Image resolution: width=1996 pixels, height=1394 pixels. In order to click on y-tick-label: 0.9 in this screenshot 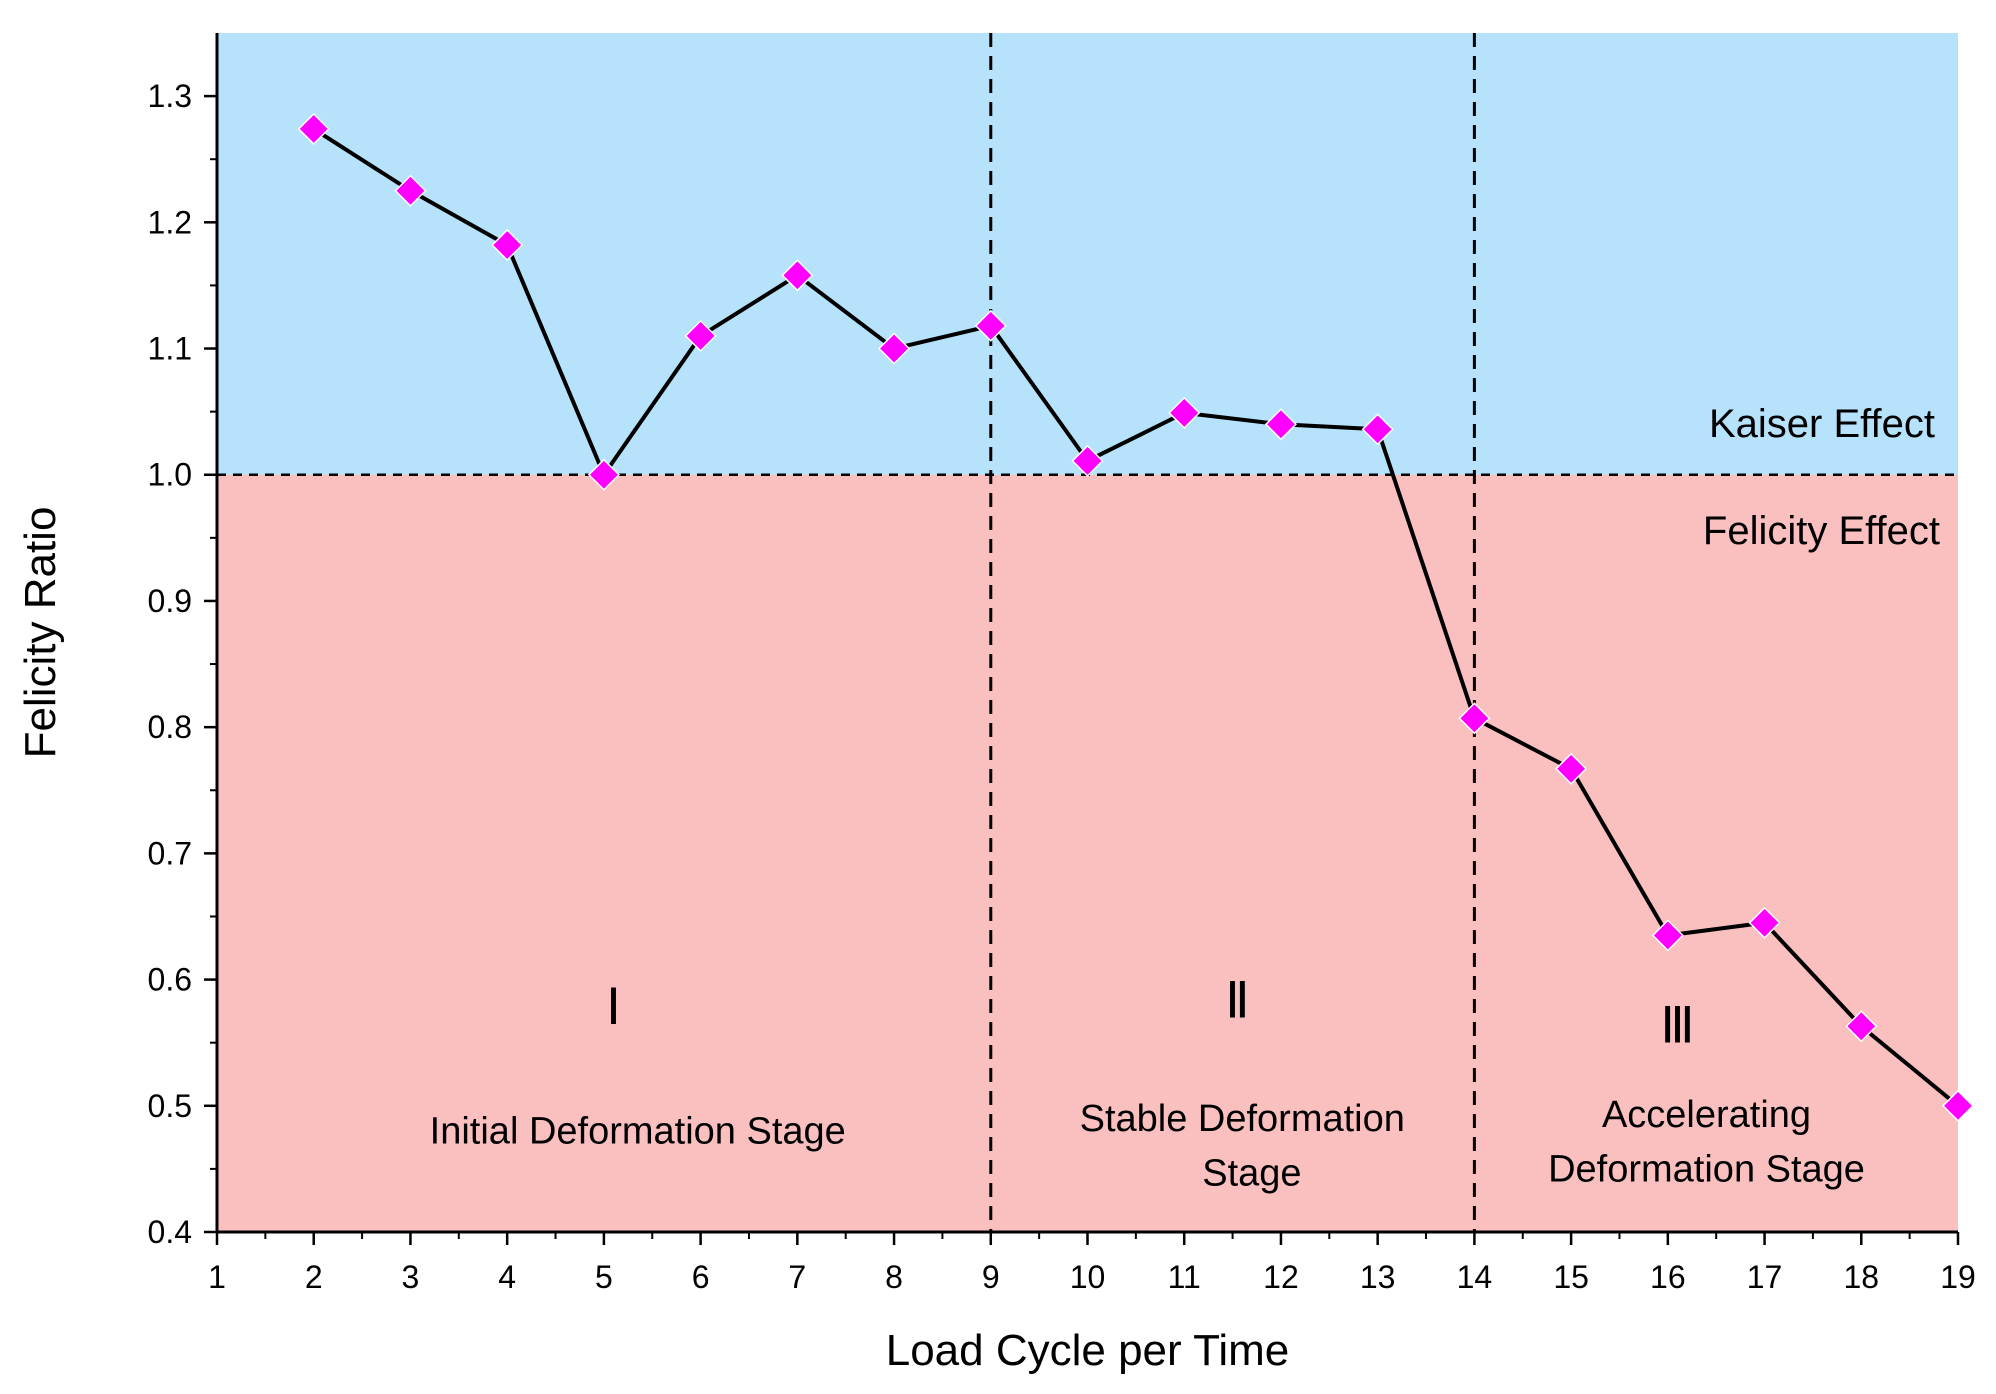, I will do `click(170, 601)`.